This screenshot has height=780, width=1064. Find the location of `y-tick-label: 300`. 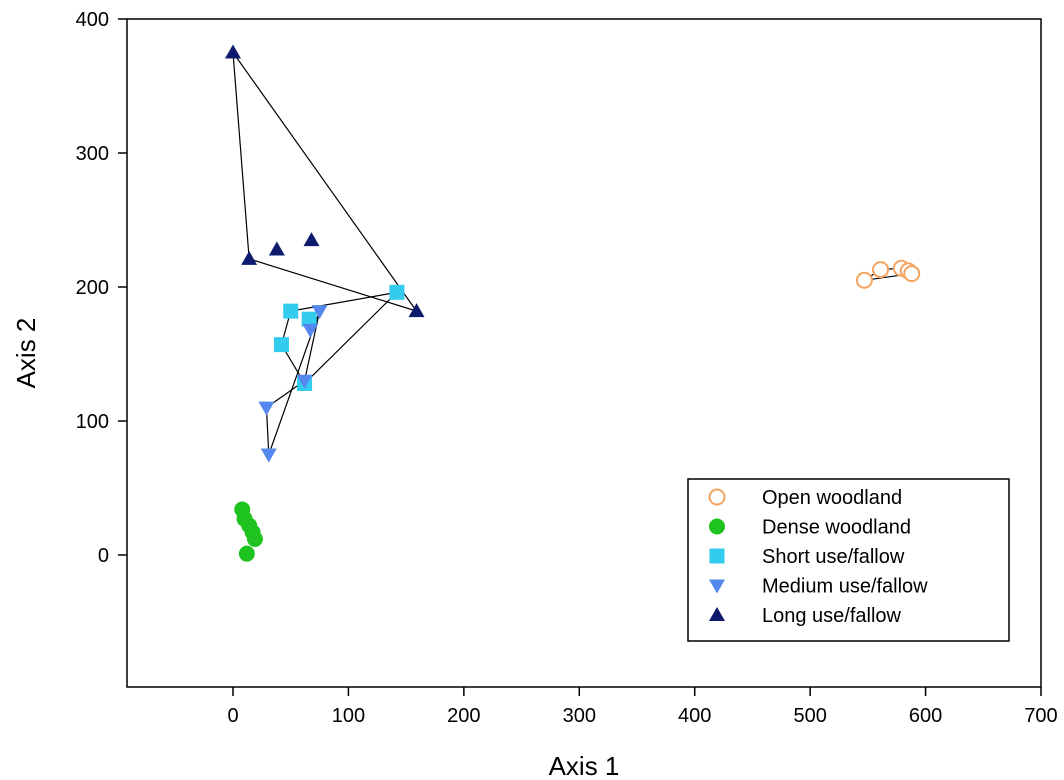

y-tick-label: 300 is located at coordinates (92, 154).